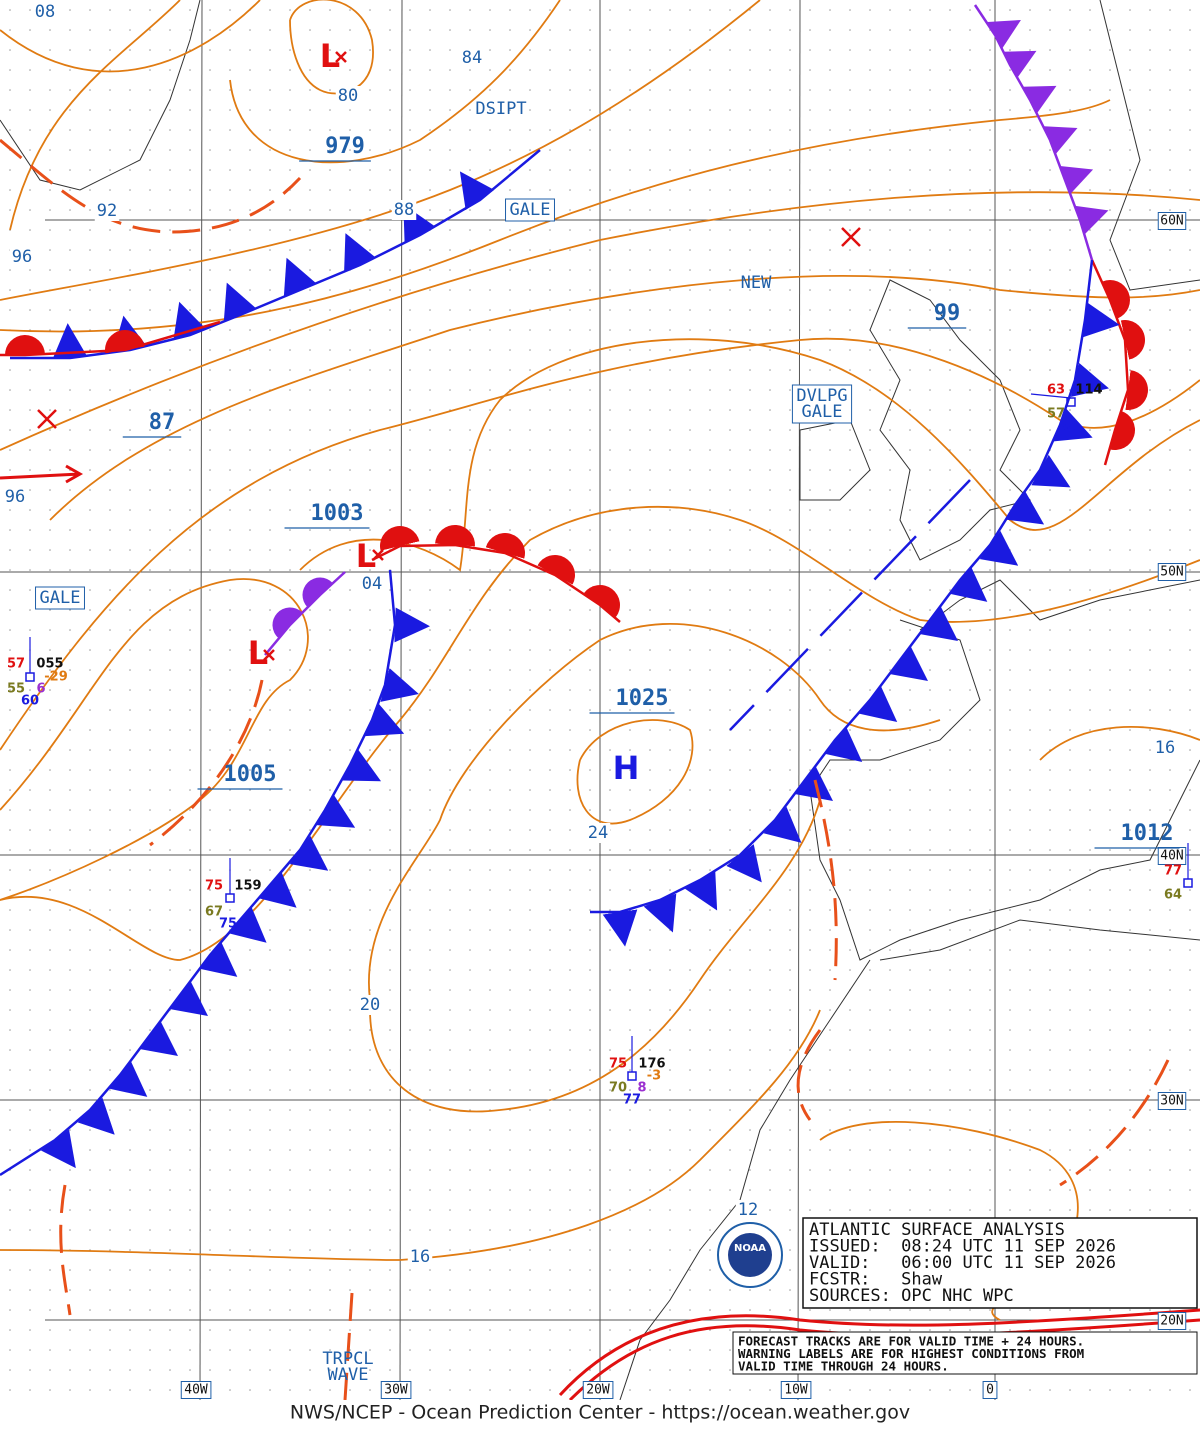  Describe the element at coordinates (1173, 895) in the screenshot. I see `station-value: 64` at that location.